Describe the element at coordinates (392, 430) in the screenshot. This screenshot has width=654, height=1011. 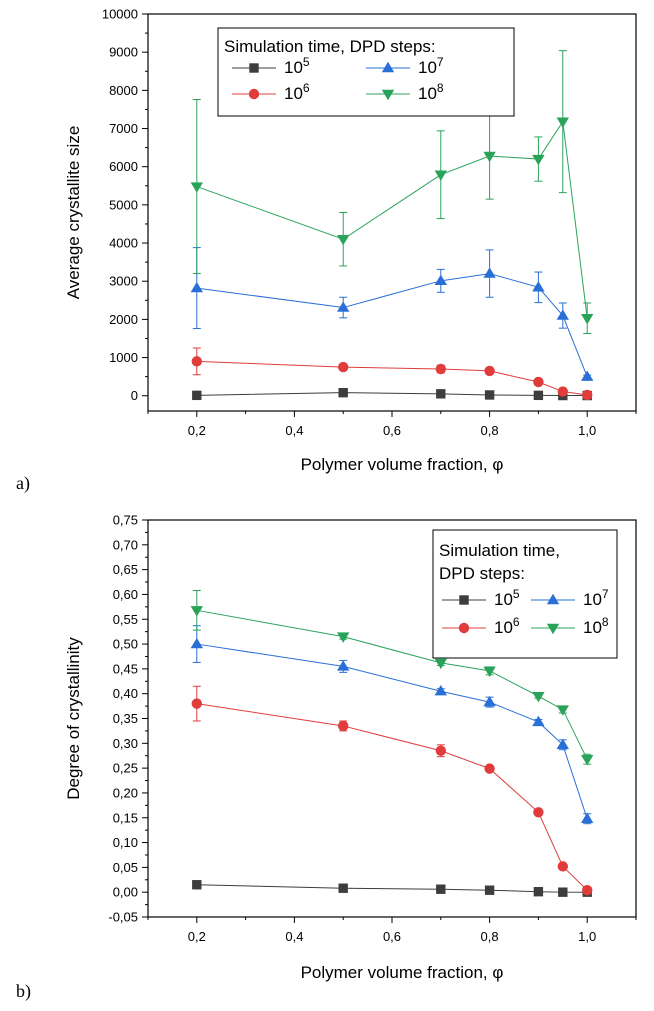
I see `x-tick-label: 0,6` at that location.